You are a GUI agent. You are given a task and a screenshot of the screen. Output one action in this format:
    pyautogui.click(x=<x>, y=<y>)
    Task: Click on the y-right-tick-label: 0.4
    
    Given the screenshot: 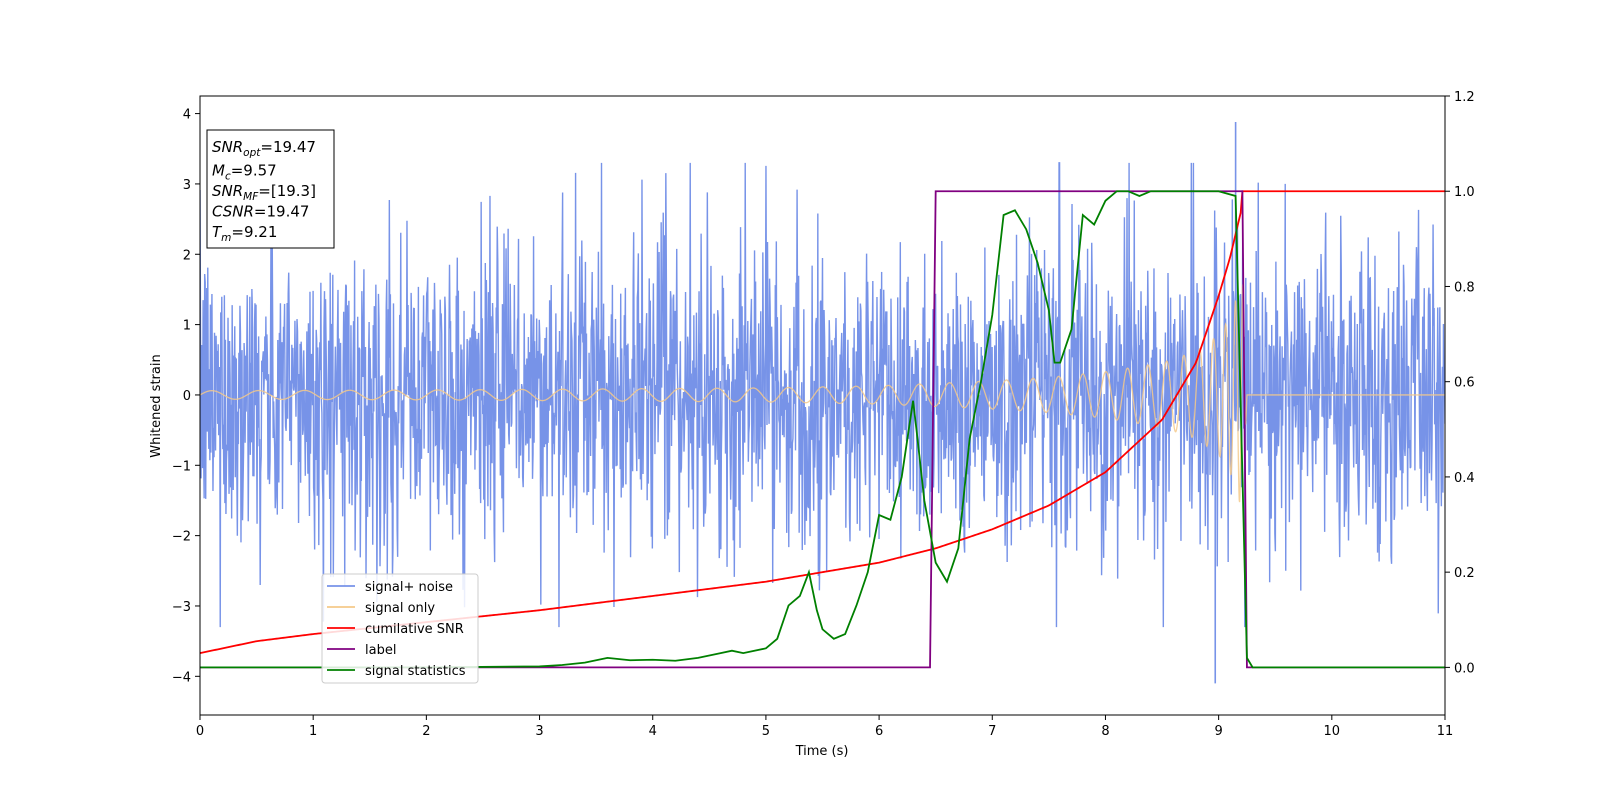 What is the action you would take?
    pyautogui.click(x=1464, y=478)
    